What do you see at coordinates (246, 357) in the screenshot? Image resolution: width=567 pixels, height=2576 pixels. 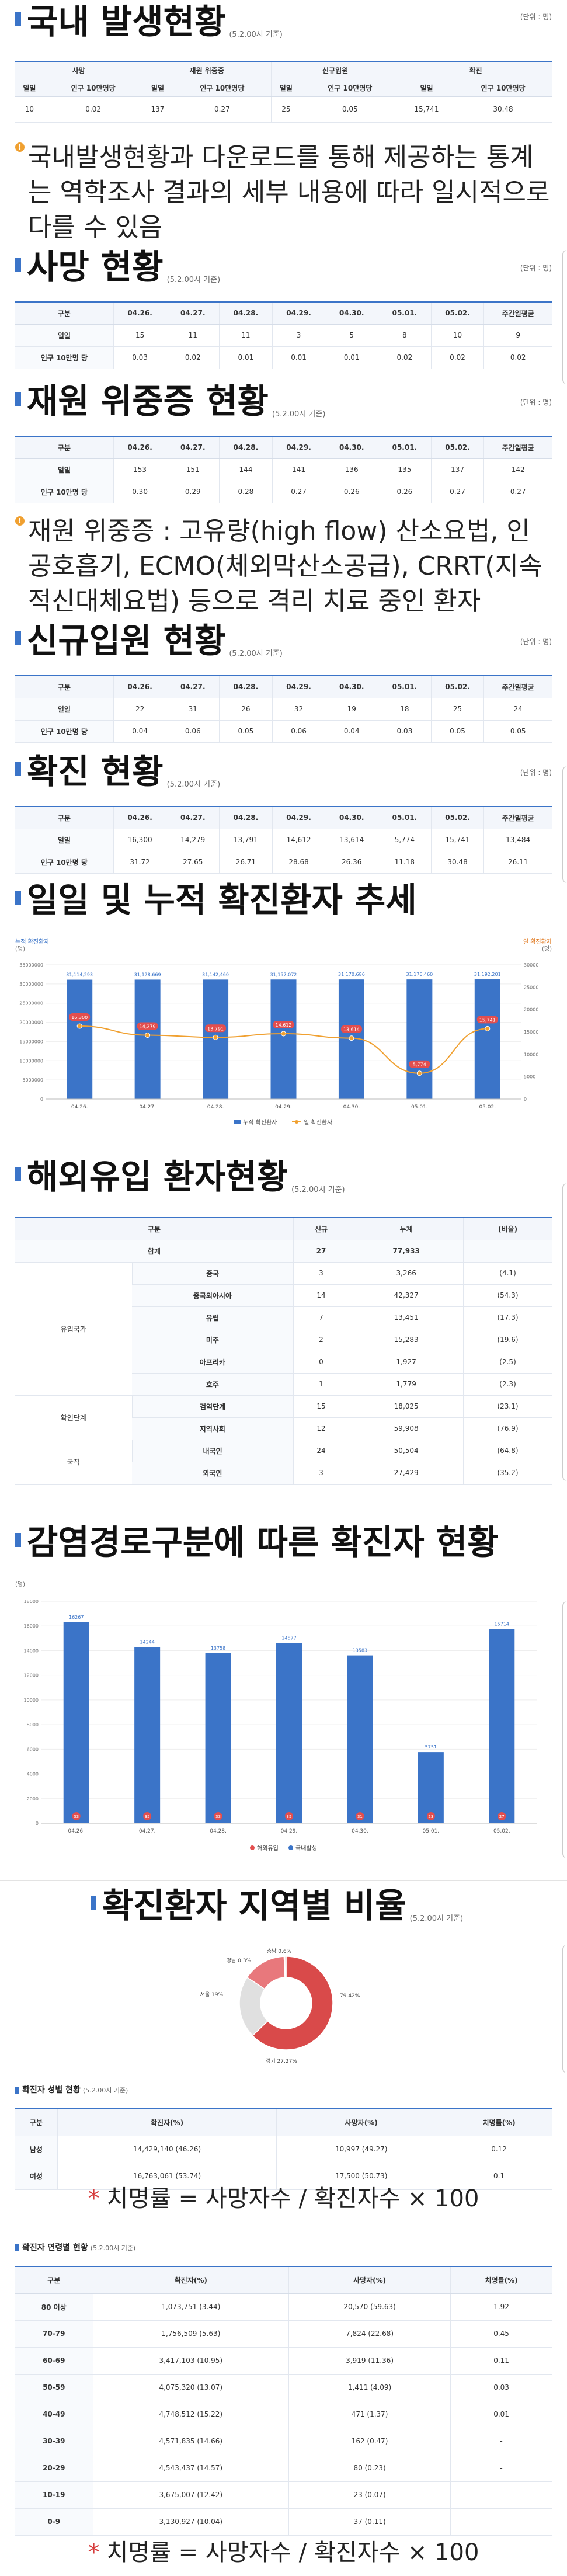 I see `table-cell: 0.01` at bounding box center [246, 357].